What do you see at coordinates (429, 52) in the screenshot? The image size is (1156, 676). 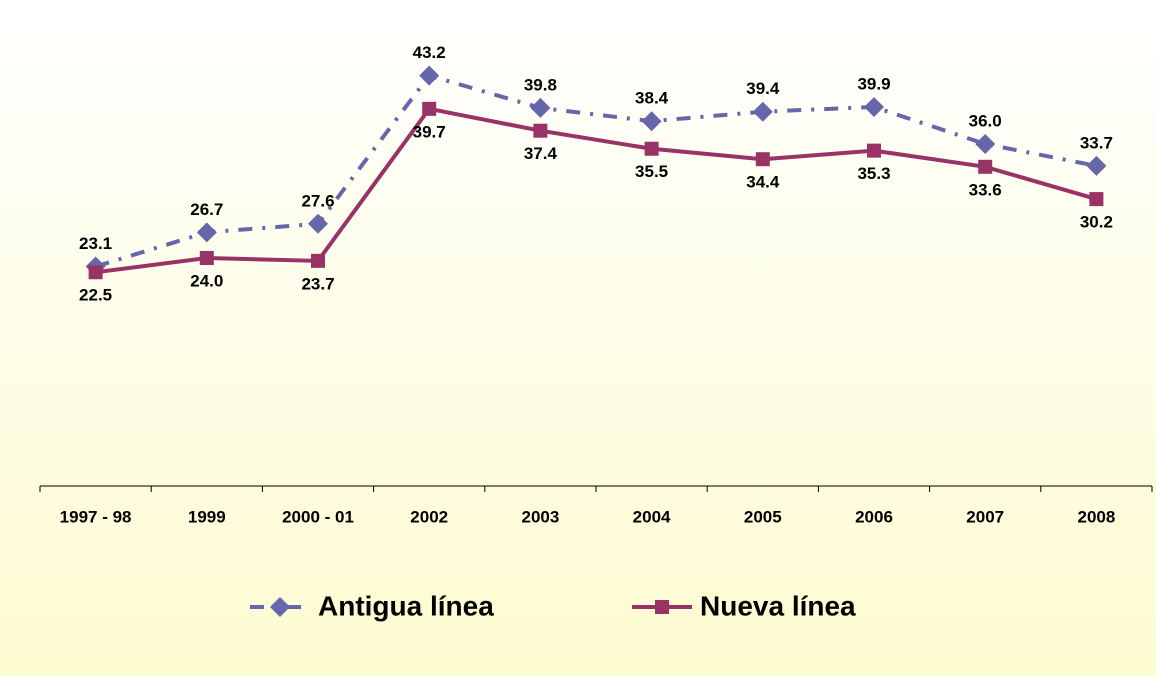 I see `data-label: 43.2` at bounding box center [429, 52].